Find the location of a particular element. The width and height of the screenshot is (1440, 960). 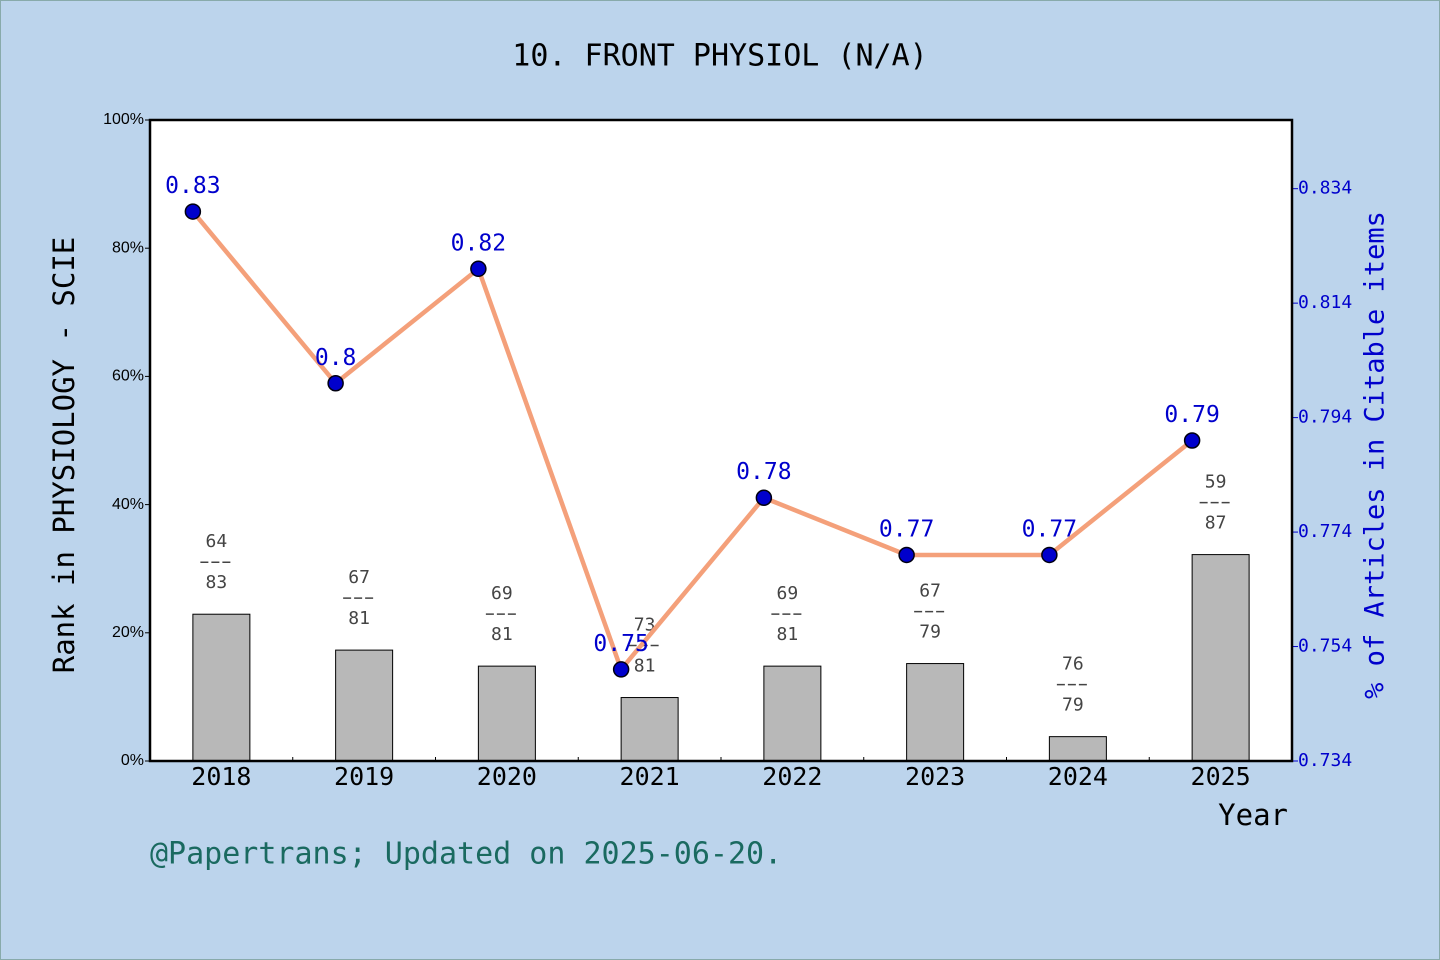

rank-label: 59 is located at coordinates (1216, 482).